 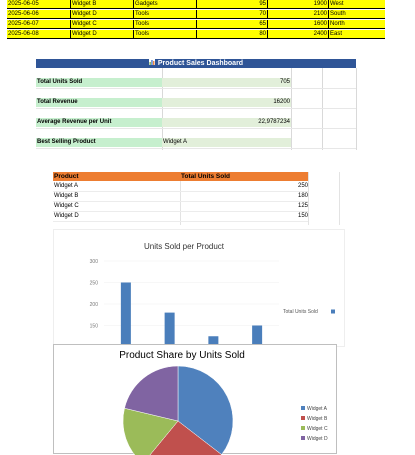 I want to click on units-cell: 80, so click(x=231, y=34).